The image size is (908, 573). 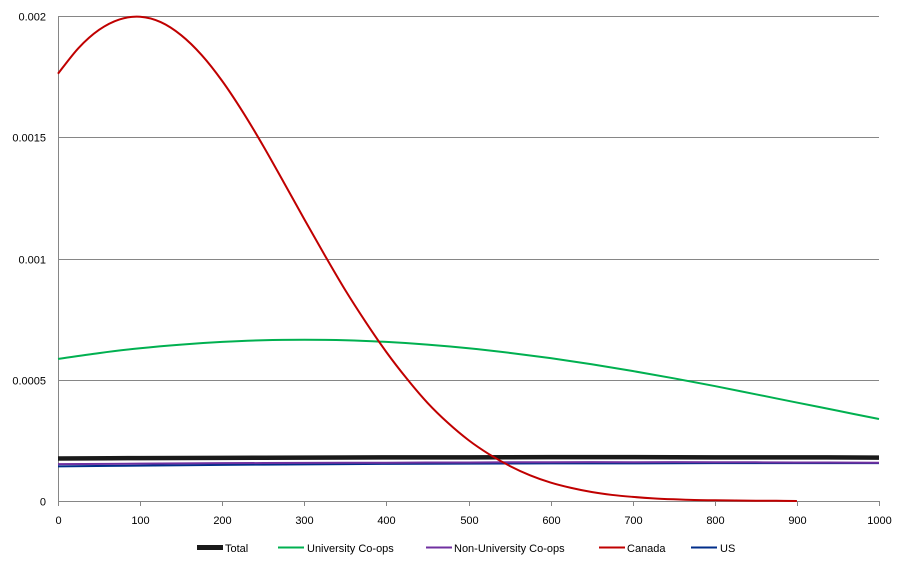 I want to click on legend-item-university-co-ops: University Co-ops, so click(x=336, y=549).